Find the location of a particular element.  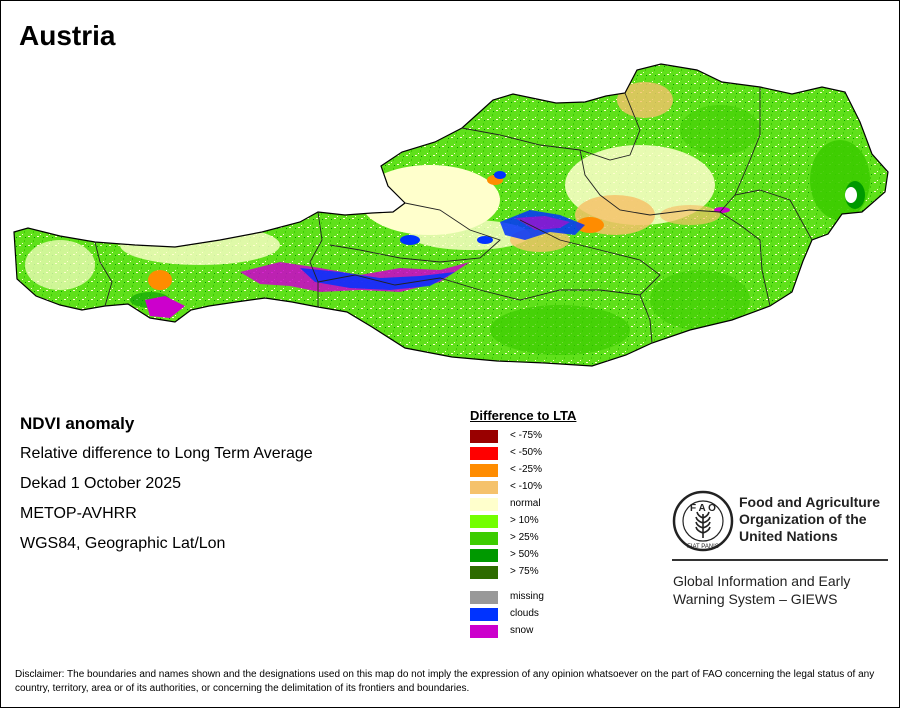

product-name: NDVI anomaly is located at coordinates (77, 423).